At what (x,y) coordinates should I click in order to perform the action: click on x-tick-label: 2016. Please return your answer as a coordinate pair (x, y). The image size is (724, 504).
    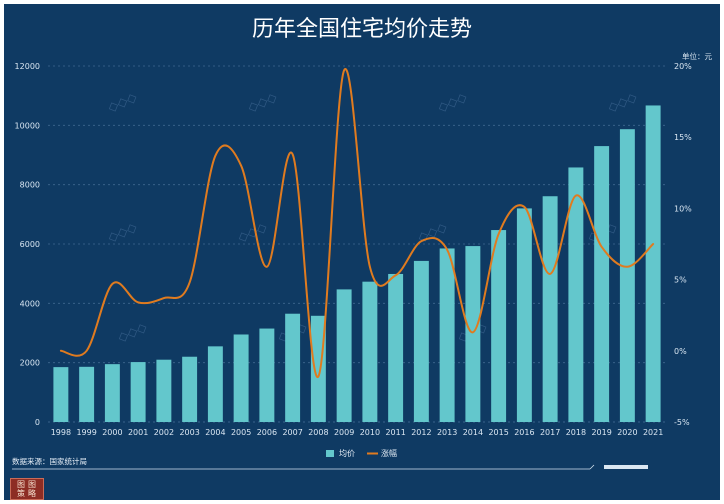
    Looking at the image, I should click on (524, 432).